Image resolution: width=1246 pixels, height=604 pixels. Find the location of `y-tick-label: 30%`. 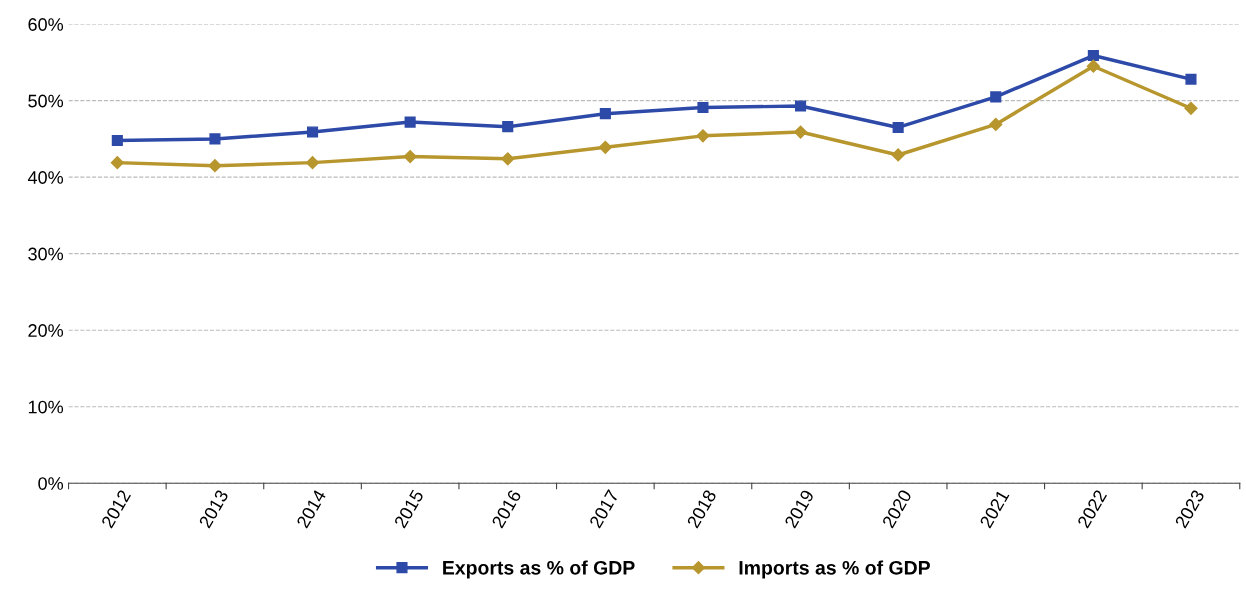

y-tick-label: 30% is located at coordinates (46, 254).